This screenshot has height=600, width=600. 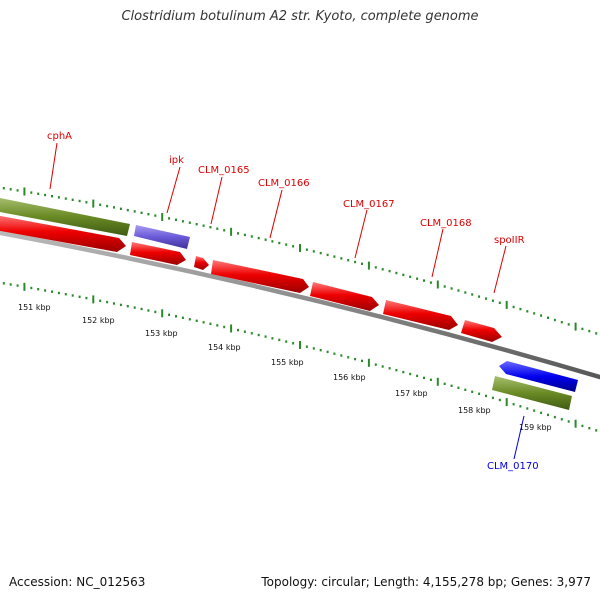 What do you see at coordinates (446, 223) in the screenshot?
I see `gene-label-clm-0168: CLM_0168` at bounding box center [446, 223].